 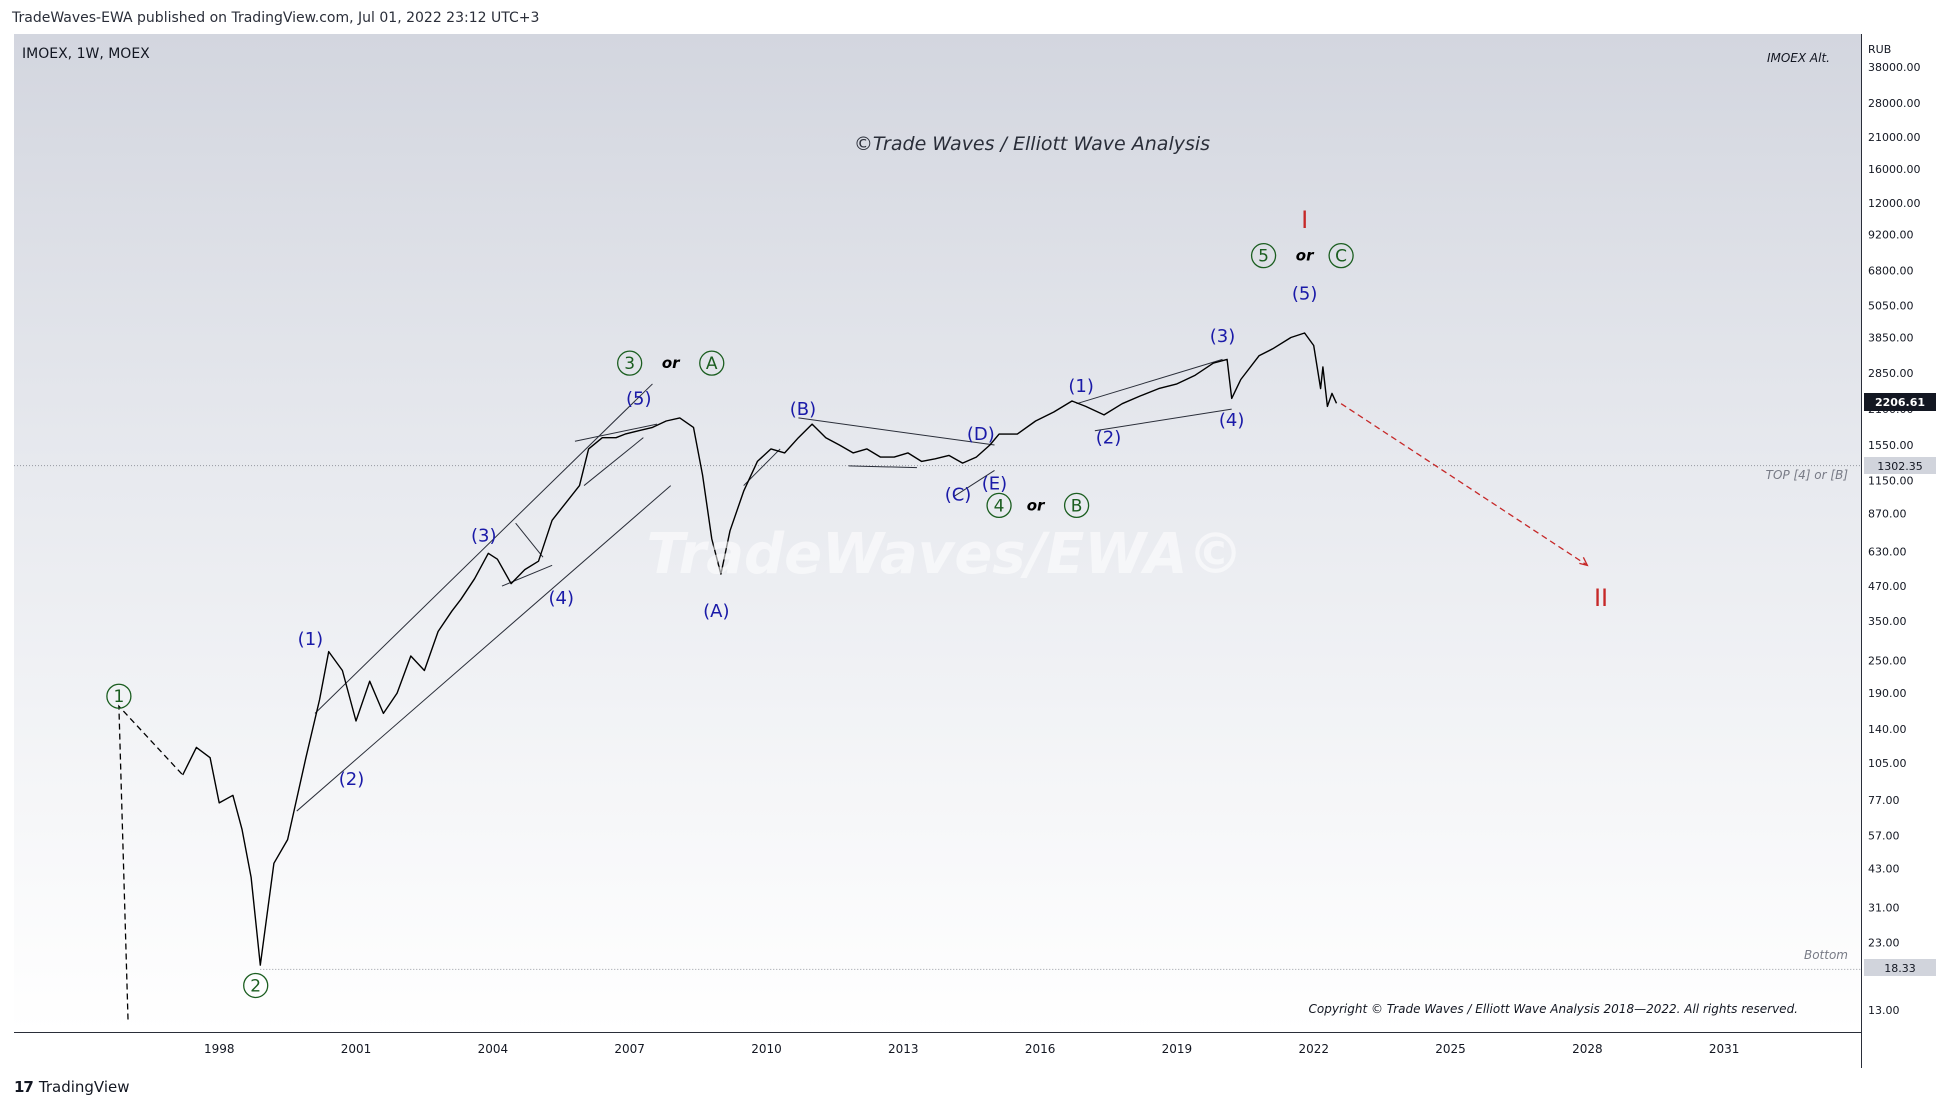 What do you see at coordinates (629, 1049) in the screenshot?
I see `x-tick-label: 2007` at bounding box center [629, 1049].